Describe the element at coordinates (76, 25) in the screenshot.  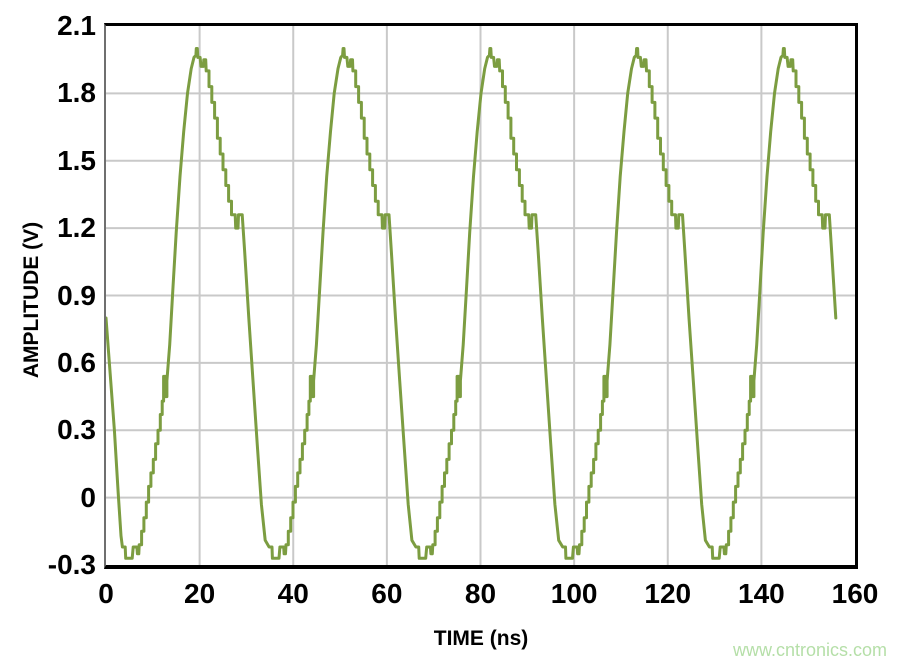
I see `y-tick-label: 2.1` at that location.